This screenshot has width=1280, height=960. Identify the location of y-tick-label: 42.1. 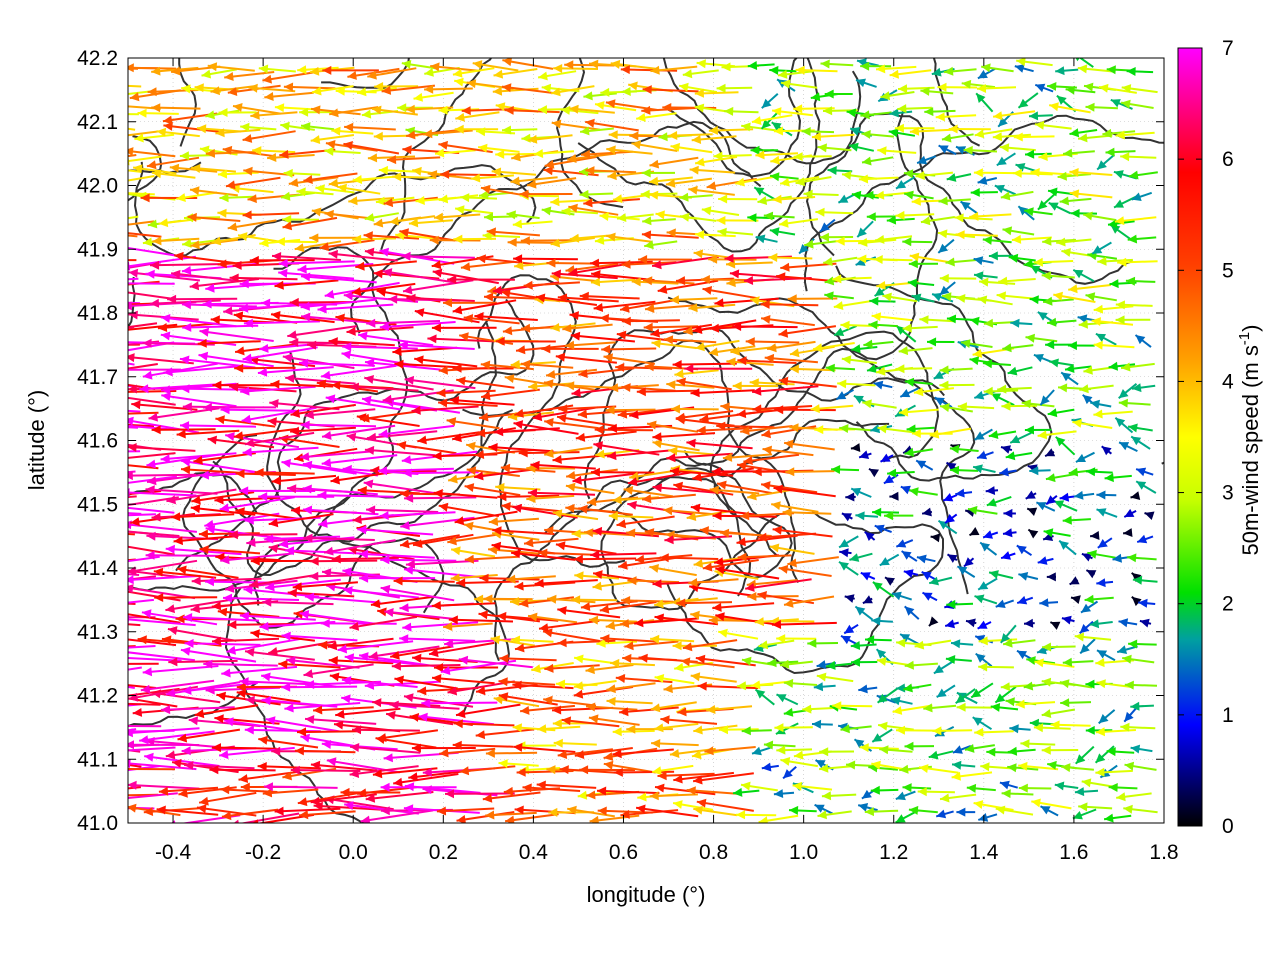
(97, 122).